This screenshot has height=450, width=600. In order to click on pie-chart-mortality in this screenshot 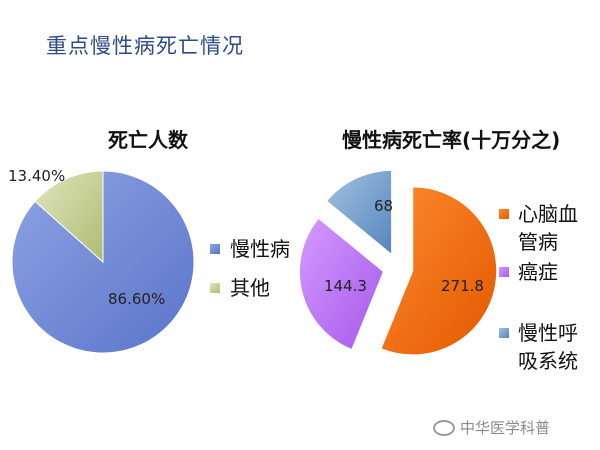, I will do `click(398, 262)`.